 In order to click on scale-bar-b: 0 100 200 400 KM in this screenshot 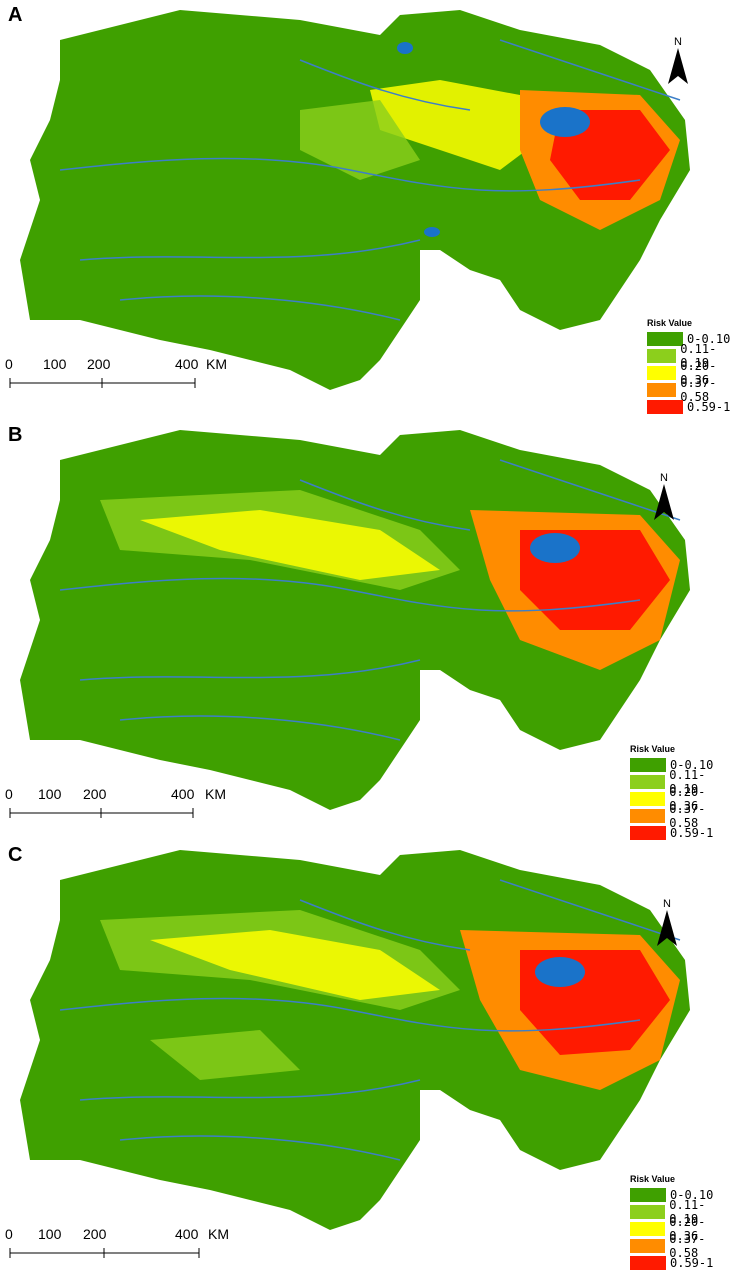, I will do `click(115, 806)`.